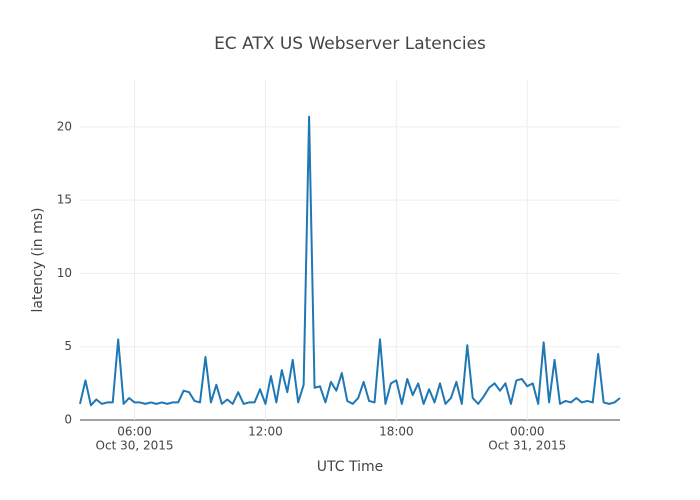 The width and height of the screenshot is (700, 500). Describe the element at coordinates (68, 420) in the screenshot. I see `y-tick-label: 0` at that location.